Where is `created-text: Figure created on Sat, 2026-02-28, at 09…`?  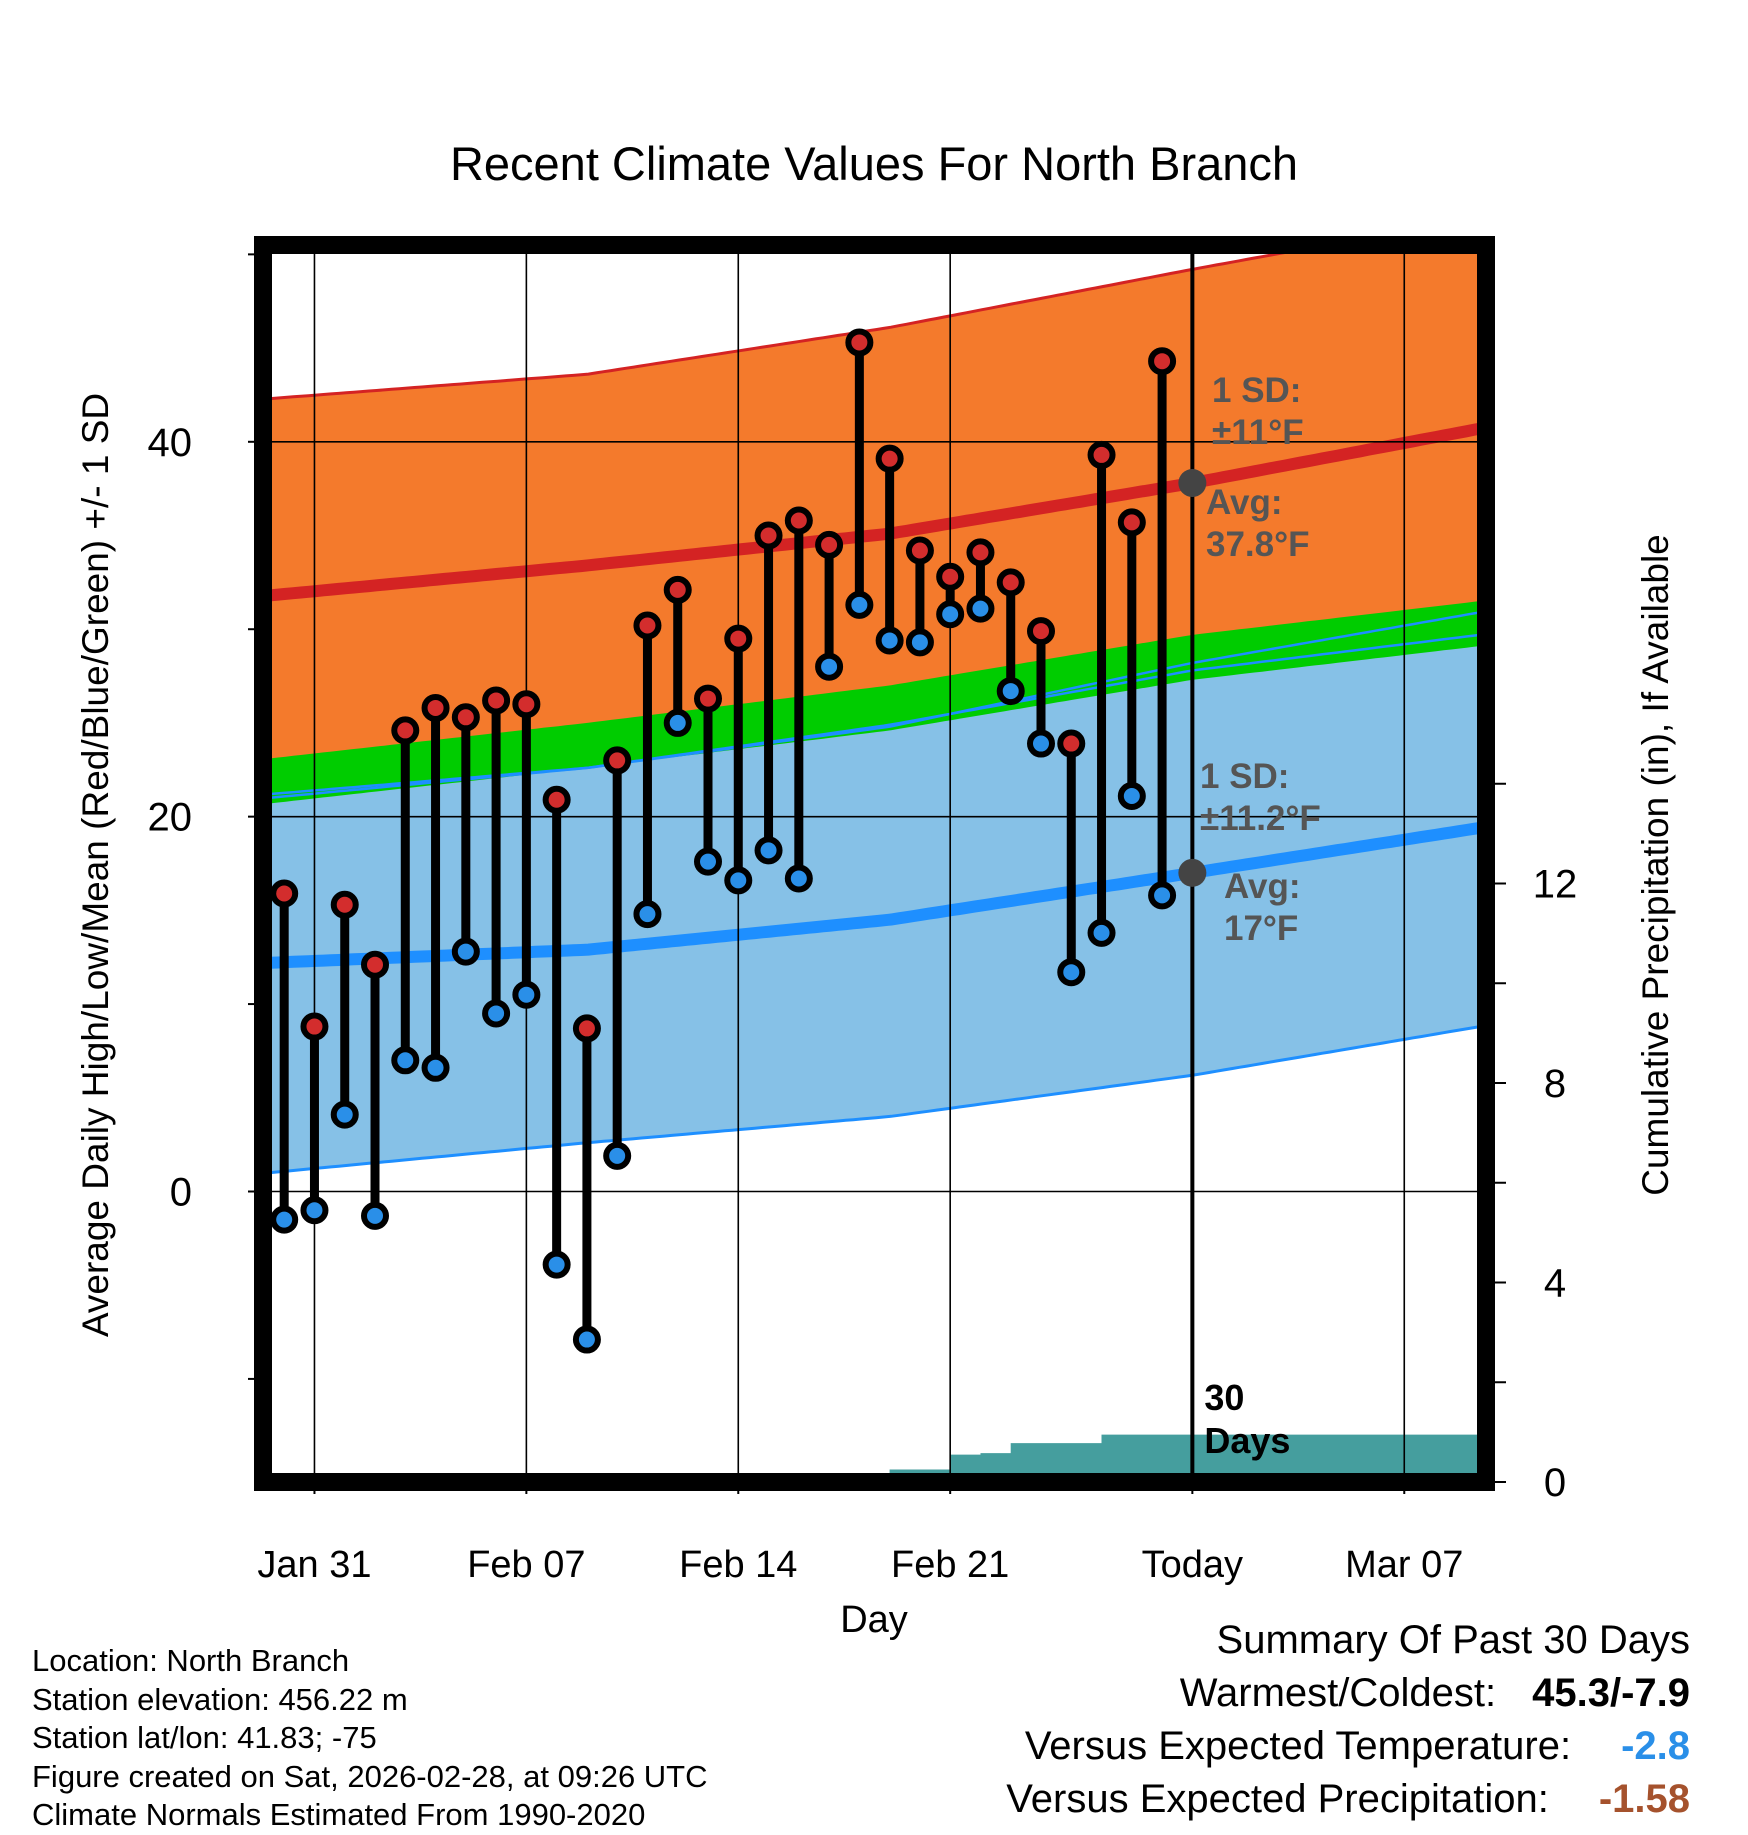
created-text: Figure created on Sat, 2026-02-28, at 09… is located at coordinates (370, 1776).